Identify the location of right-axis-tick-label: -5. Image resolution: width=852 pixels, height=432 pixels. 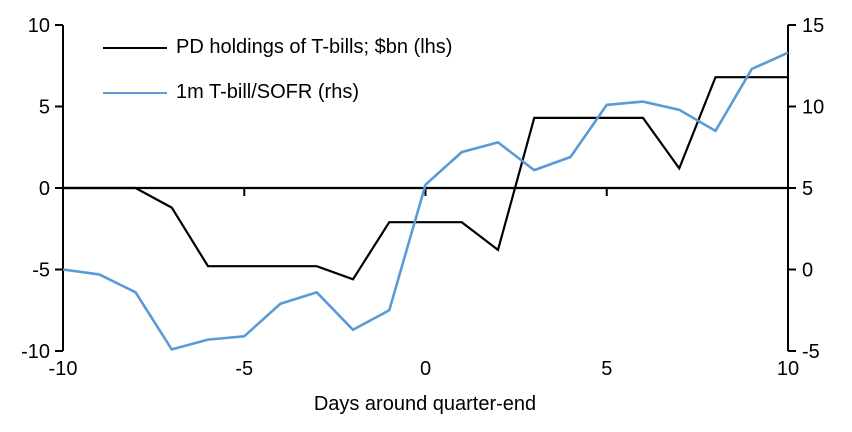
(811, 352).